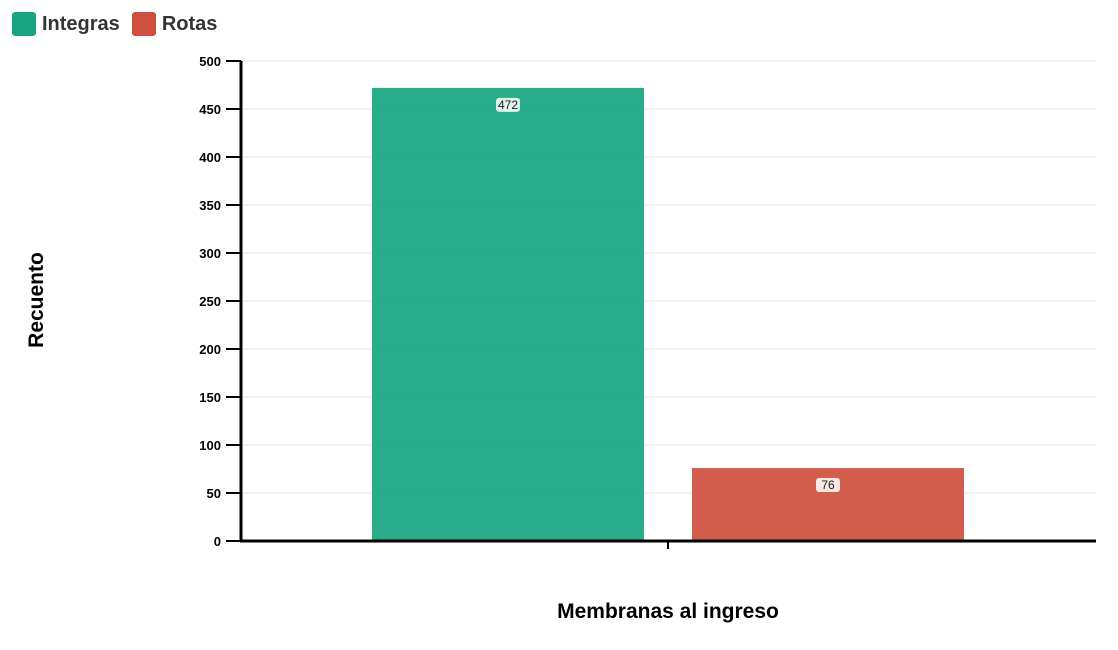 The width and height of the screenshot is (1118, 650). I want to click on y-tick-label: 50, so click(214, 493).